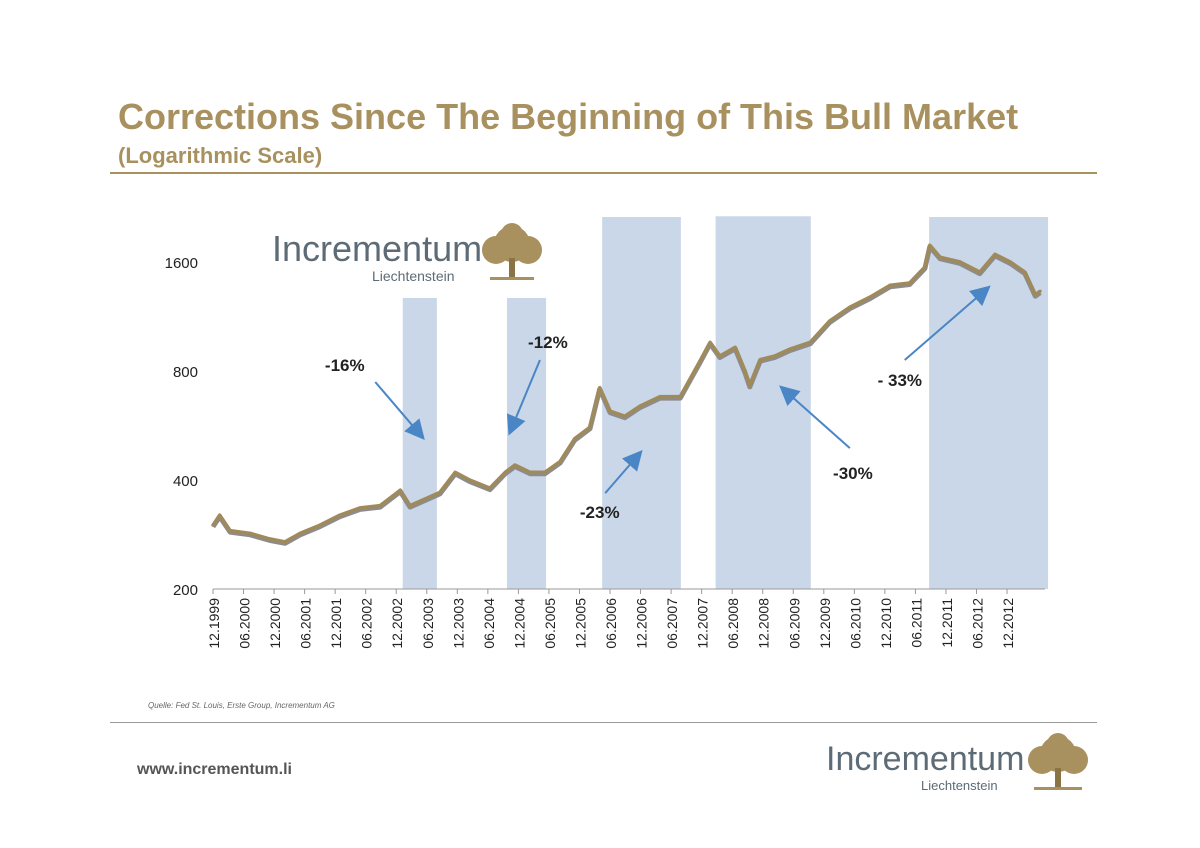  Describe the element at coordinates (611, 623) in the screenshot. I see `x-tick-label: 06.2006` at that location.